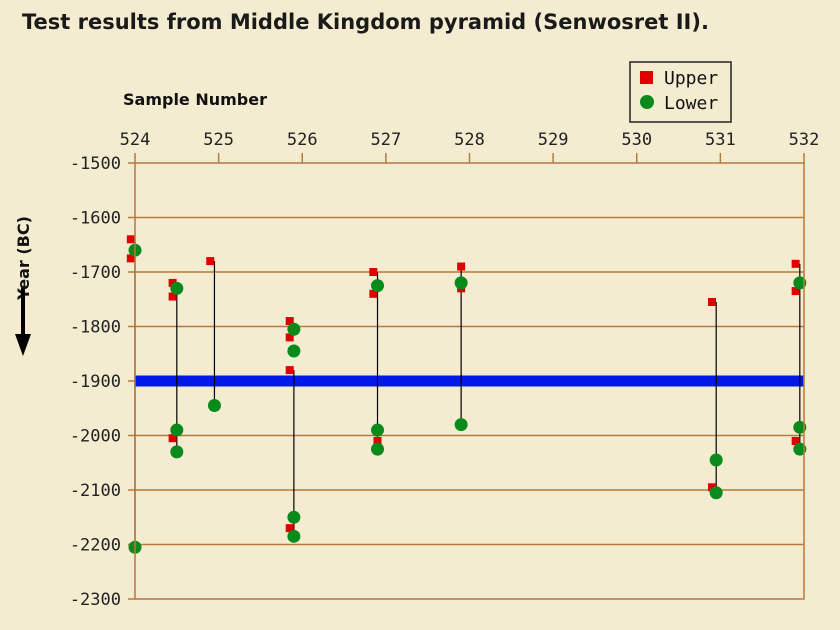 This screenshot has width=840, height=630. What do you see at coordinates (95, 600) in the screenshot?
I see `y-tick-label: -2300` at bounding box center [95, 600].